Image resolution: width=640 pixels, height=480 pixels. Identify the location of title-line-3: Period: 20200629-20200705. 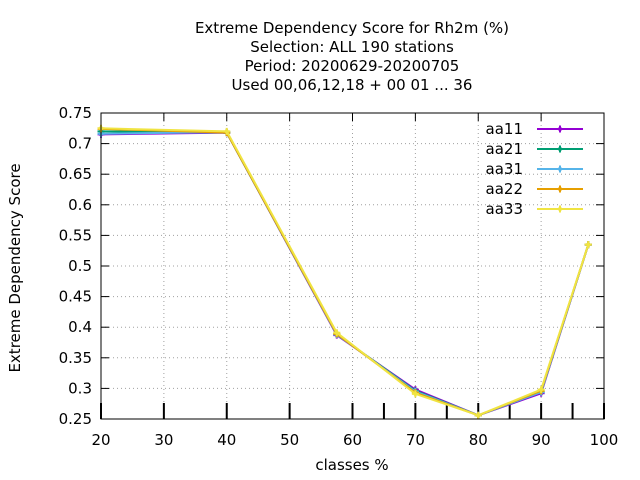
(352, 66).